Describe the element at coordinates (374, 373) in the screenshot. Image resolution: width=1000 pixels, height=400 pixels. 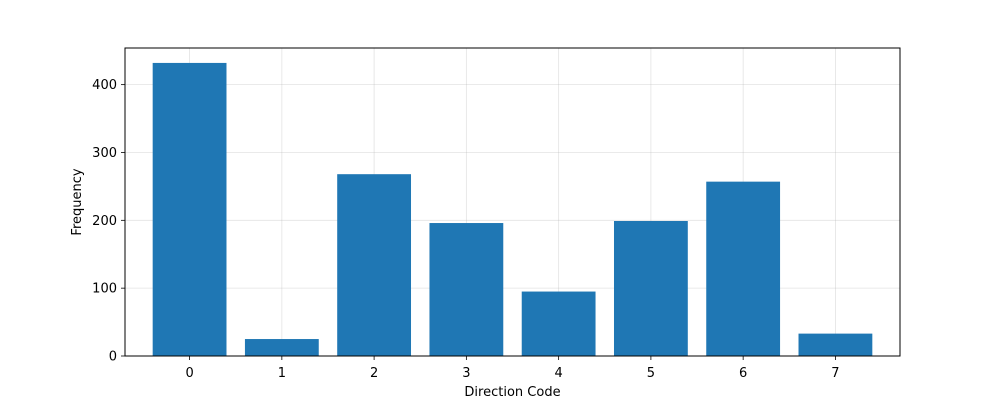
I see `x-tick-label: 2` at that location.